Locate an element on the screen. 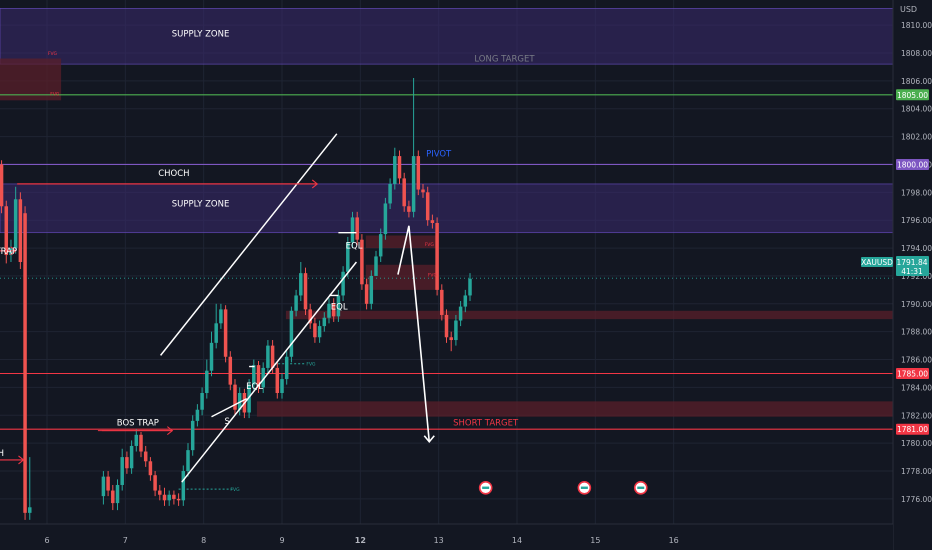 Image resolution: width=932 pixels, height=550 pixels. price-tag-text: 1781.00 is located at coordinates (912, 429).